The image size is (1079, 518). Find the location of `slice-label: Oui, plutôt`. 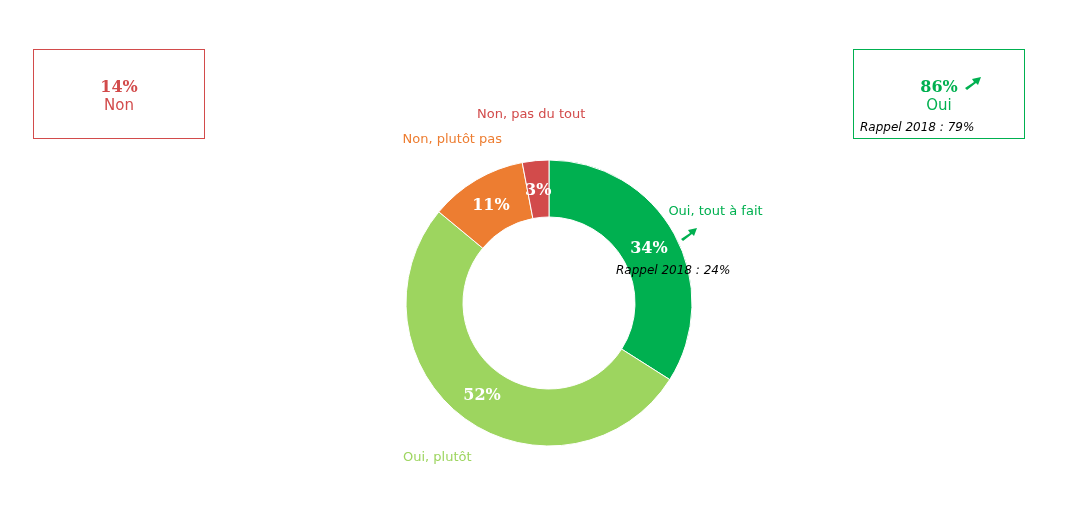

slice-label: Oui, plutôt is located at coordinates (437, 456).